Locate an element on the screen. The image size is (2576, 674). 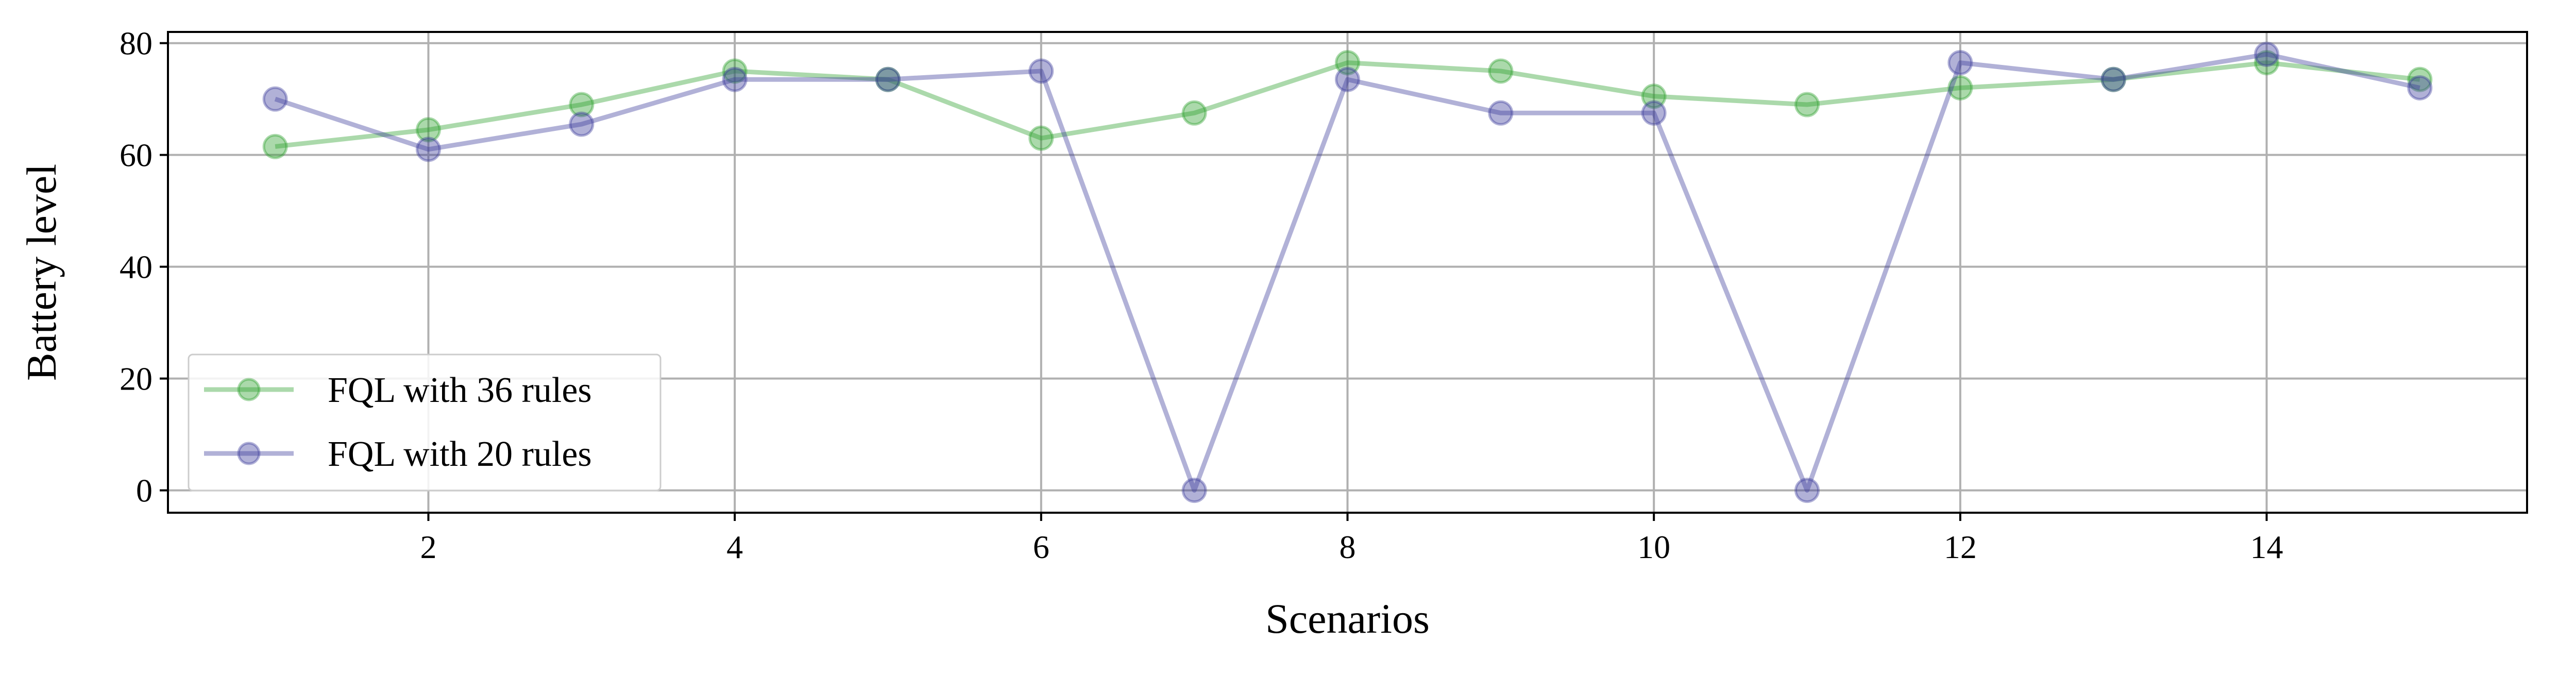
legend: FQL with 36 rules FQL with 20 rules is located at coordinates (425, 422).